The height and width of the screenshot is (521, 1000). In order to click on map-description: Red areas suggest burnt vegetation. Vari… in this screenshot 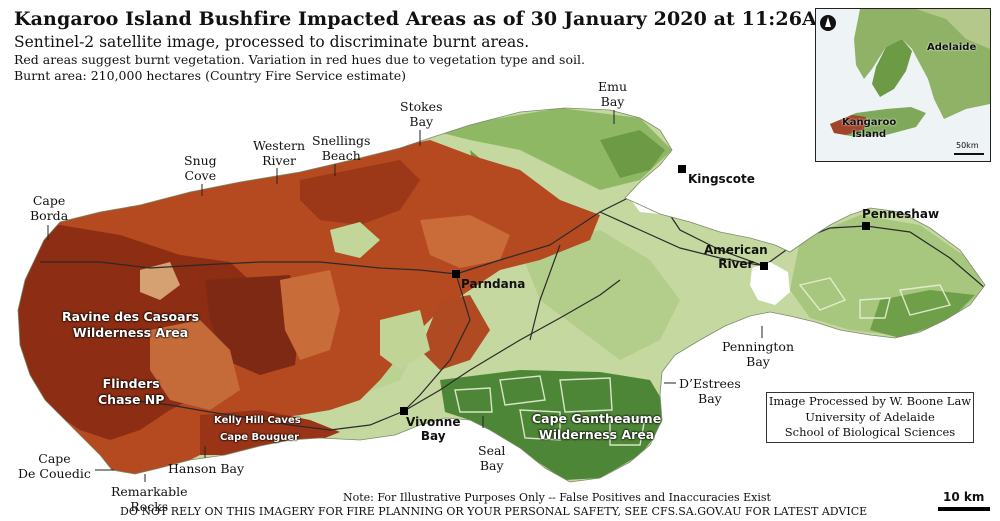, I will do `click(299, 59)`.